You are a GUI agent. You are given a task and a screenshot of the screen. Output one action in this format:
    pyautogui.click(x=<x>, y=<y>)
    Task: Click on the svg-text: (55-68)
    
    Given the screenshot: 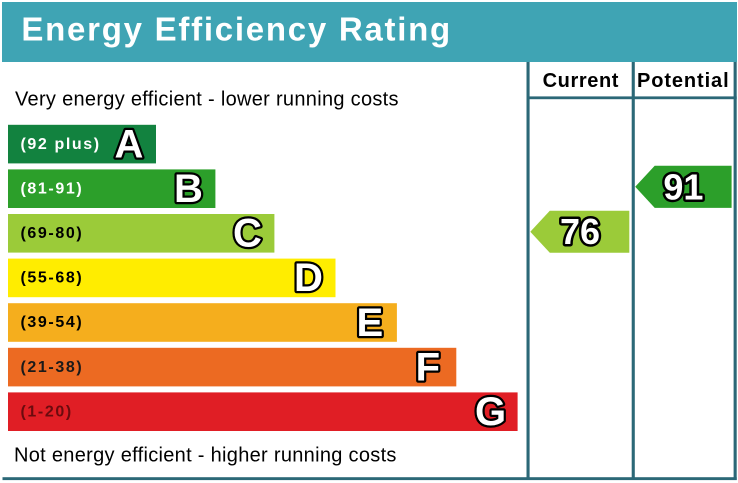 What is the action you would take?
    pyautogui.click(x=52, y=278)
    